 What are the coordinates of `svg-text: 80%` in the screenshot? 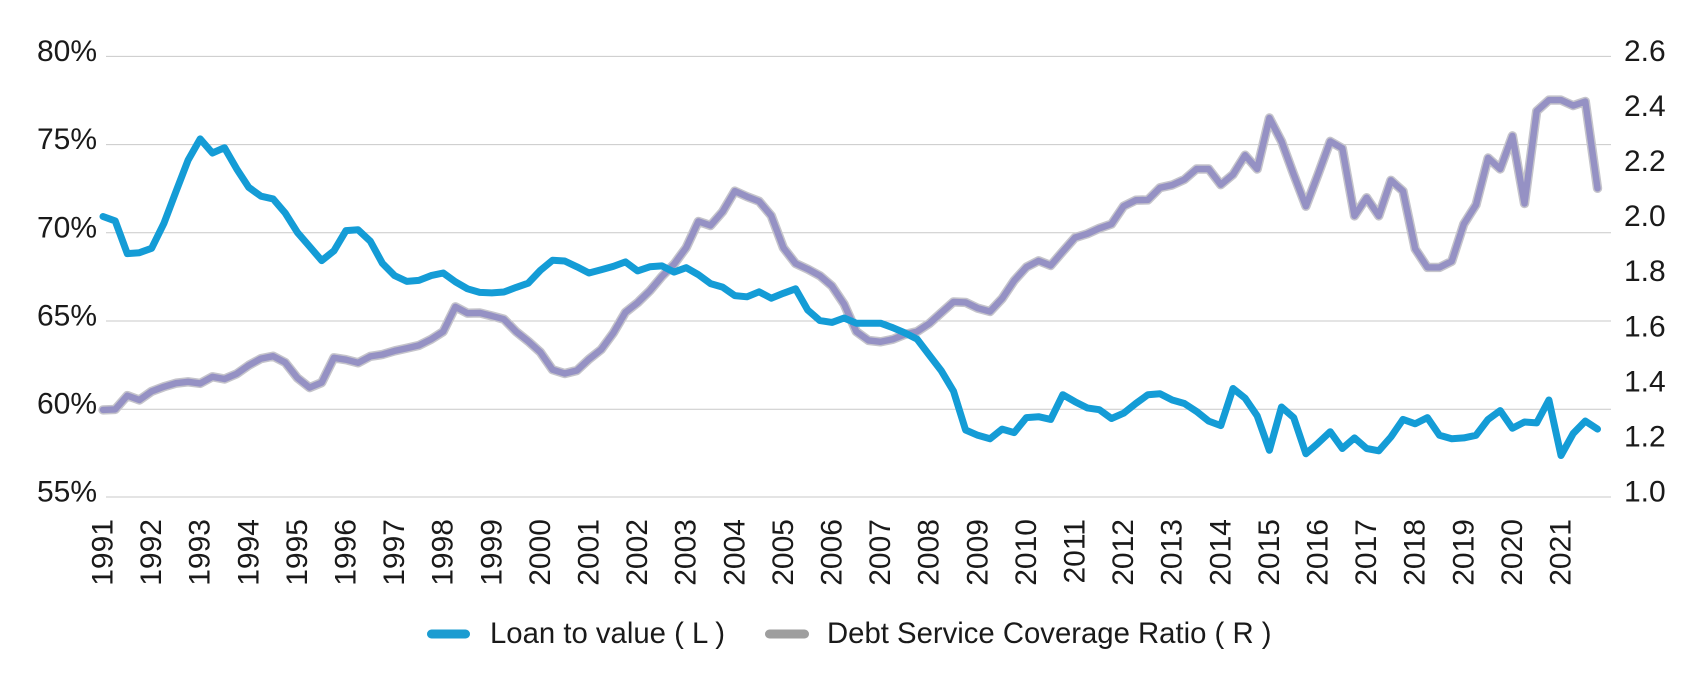 It's located at (67, 51).